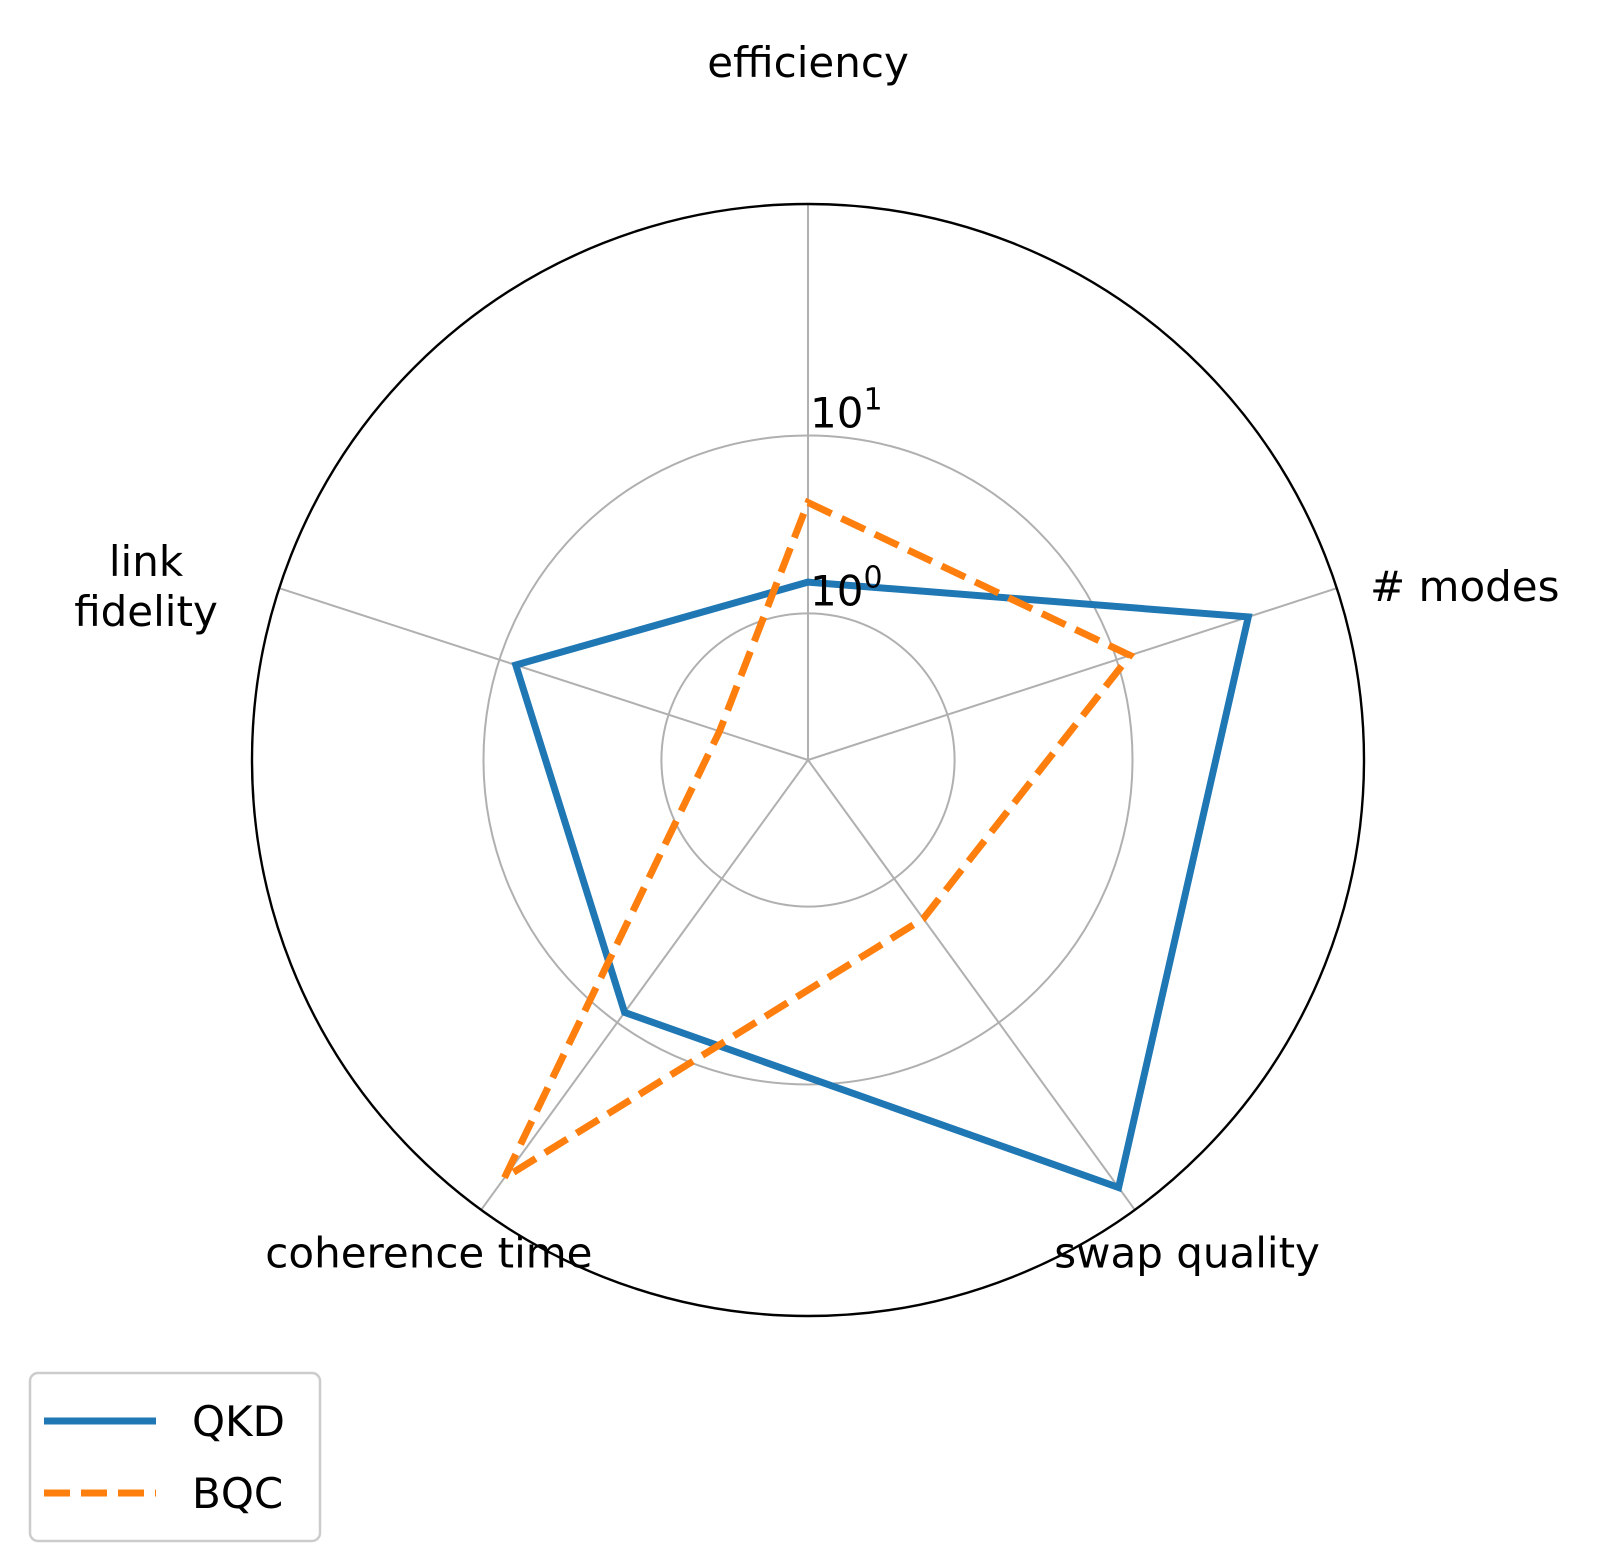  I want to click on legend-label-series-1: QKD, so click(238, 1421).